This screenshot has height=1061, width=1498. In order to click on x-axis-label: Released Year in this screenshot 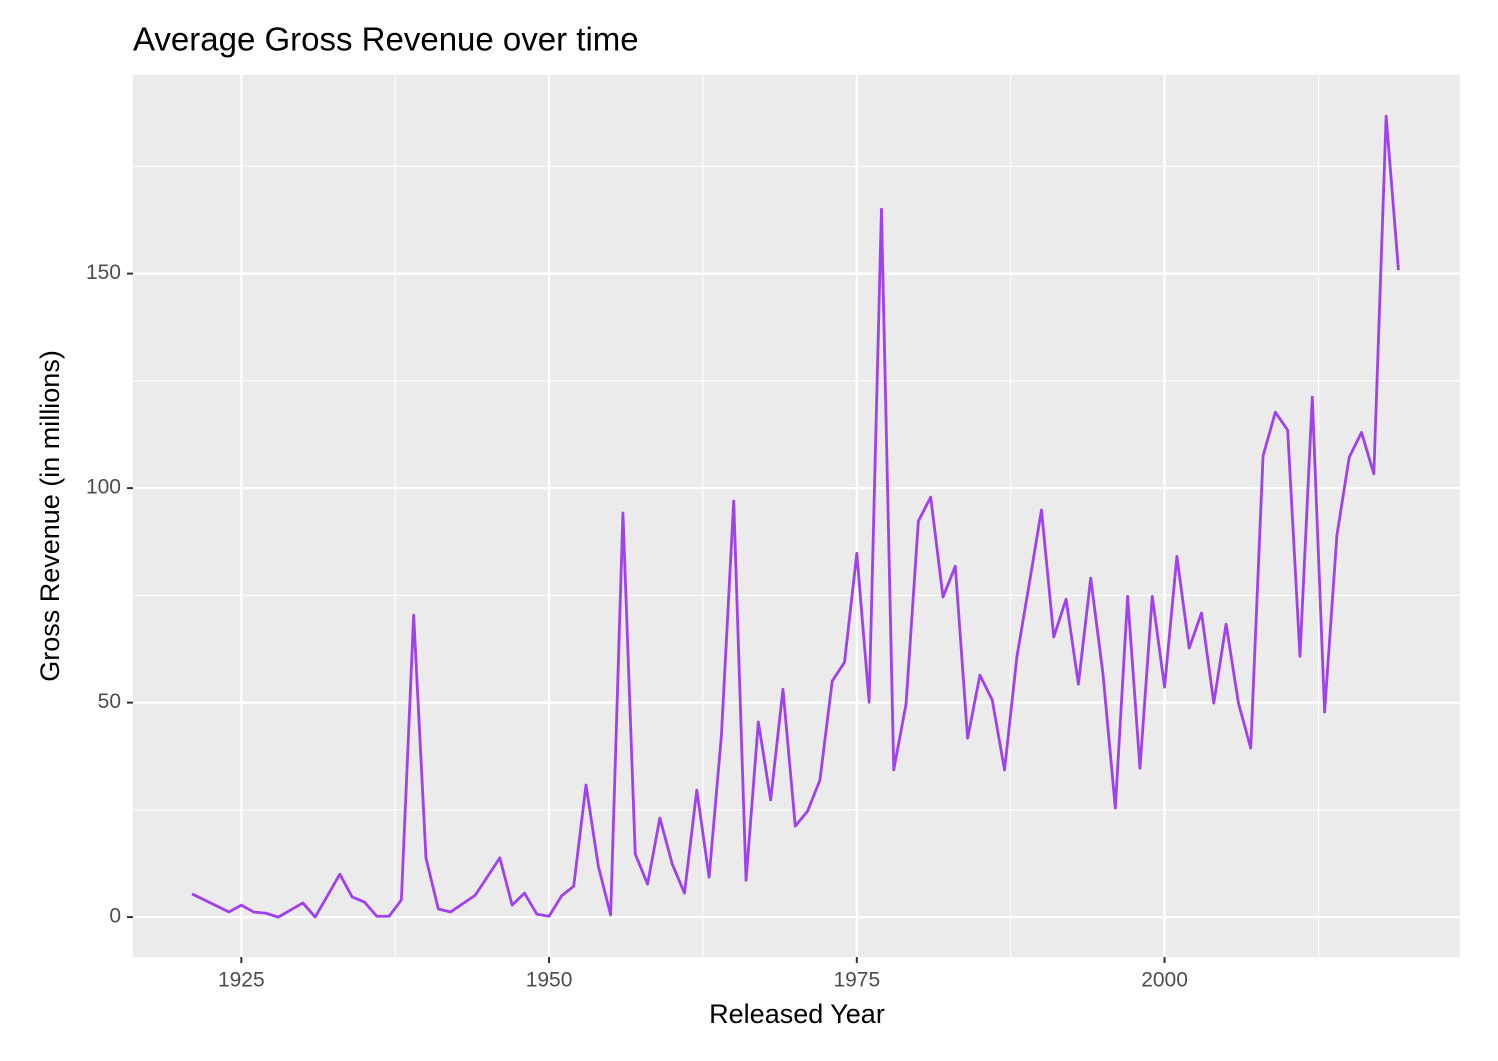, I will do `click(797, 1014)`.